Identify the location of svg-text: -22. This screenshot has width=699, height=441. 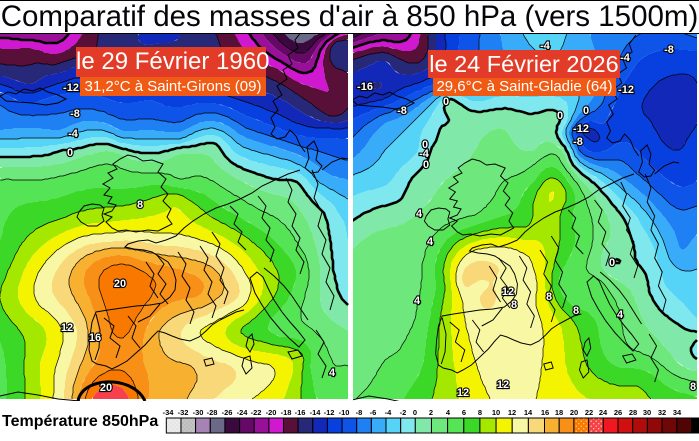
(256, 412).